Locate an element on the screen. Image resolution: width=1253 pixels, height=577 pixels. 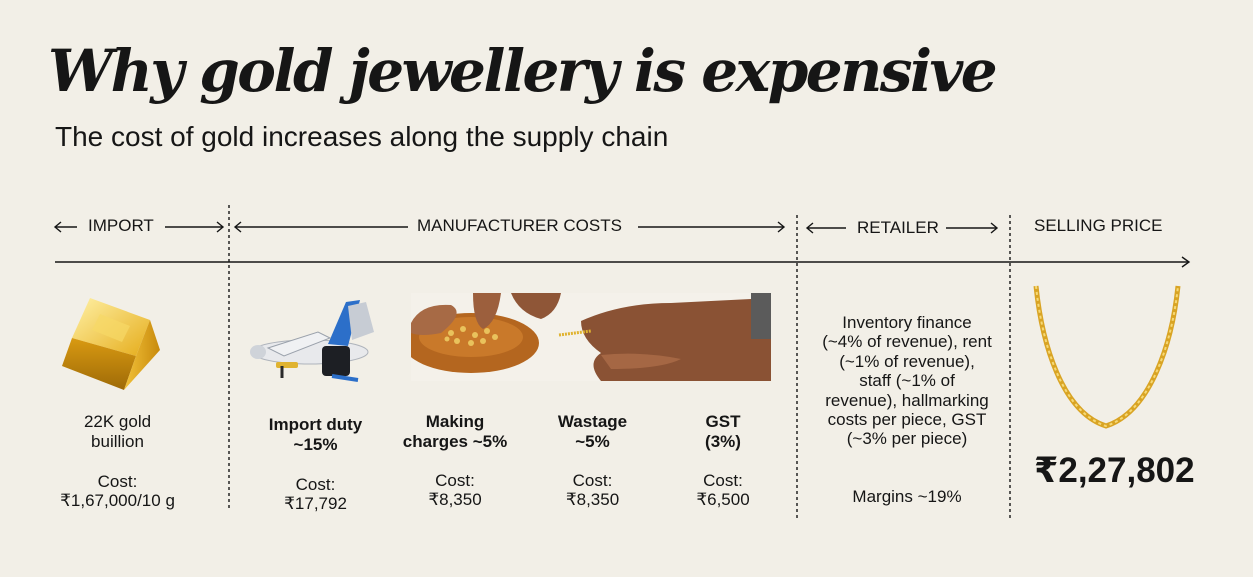
bullion-cost: ₹1,67,000/10 g is located at coordinates (117, 500).